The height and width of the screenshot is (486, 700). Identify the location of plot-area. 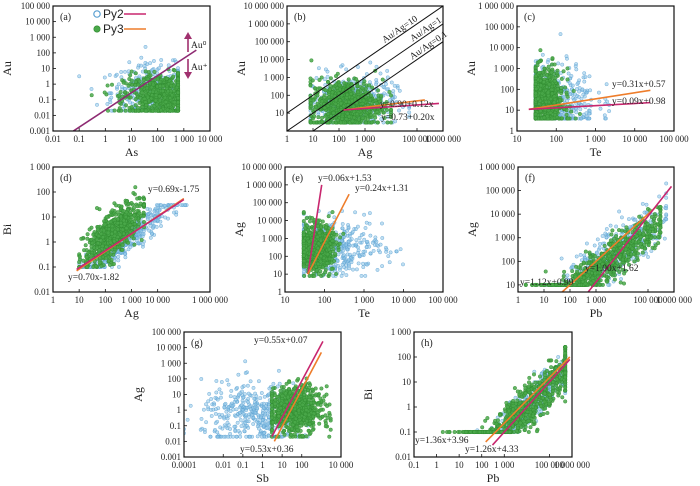
(353, 231).